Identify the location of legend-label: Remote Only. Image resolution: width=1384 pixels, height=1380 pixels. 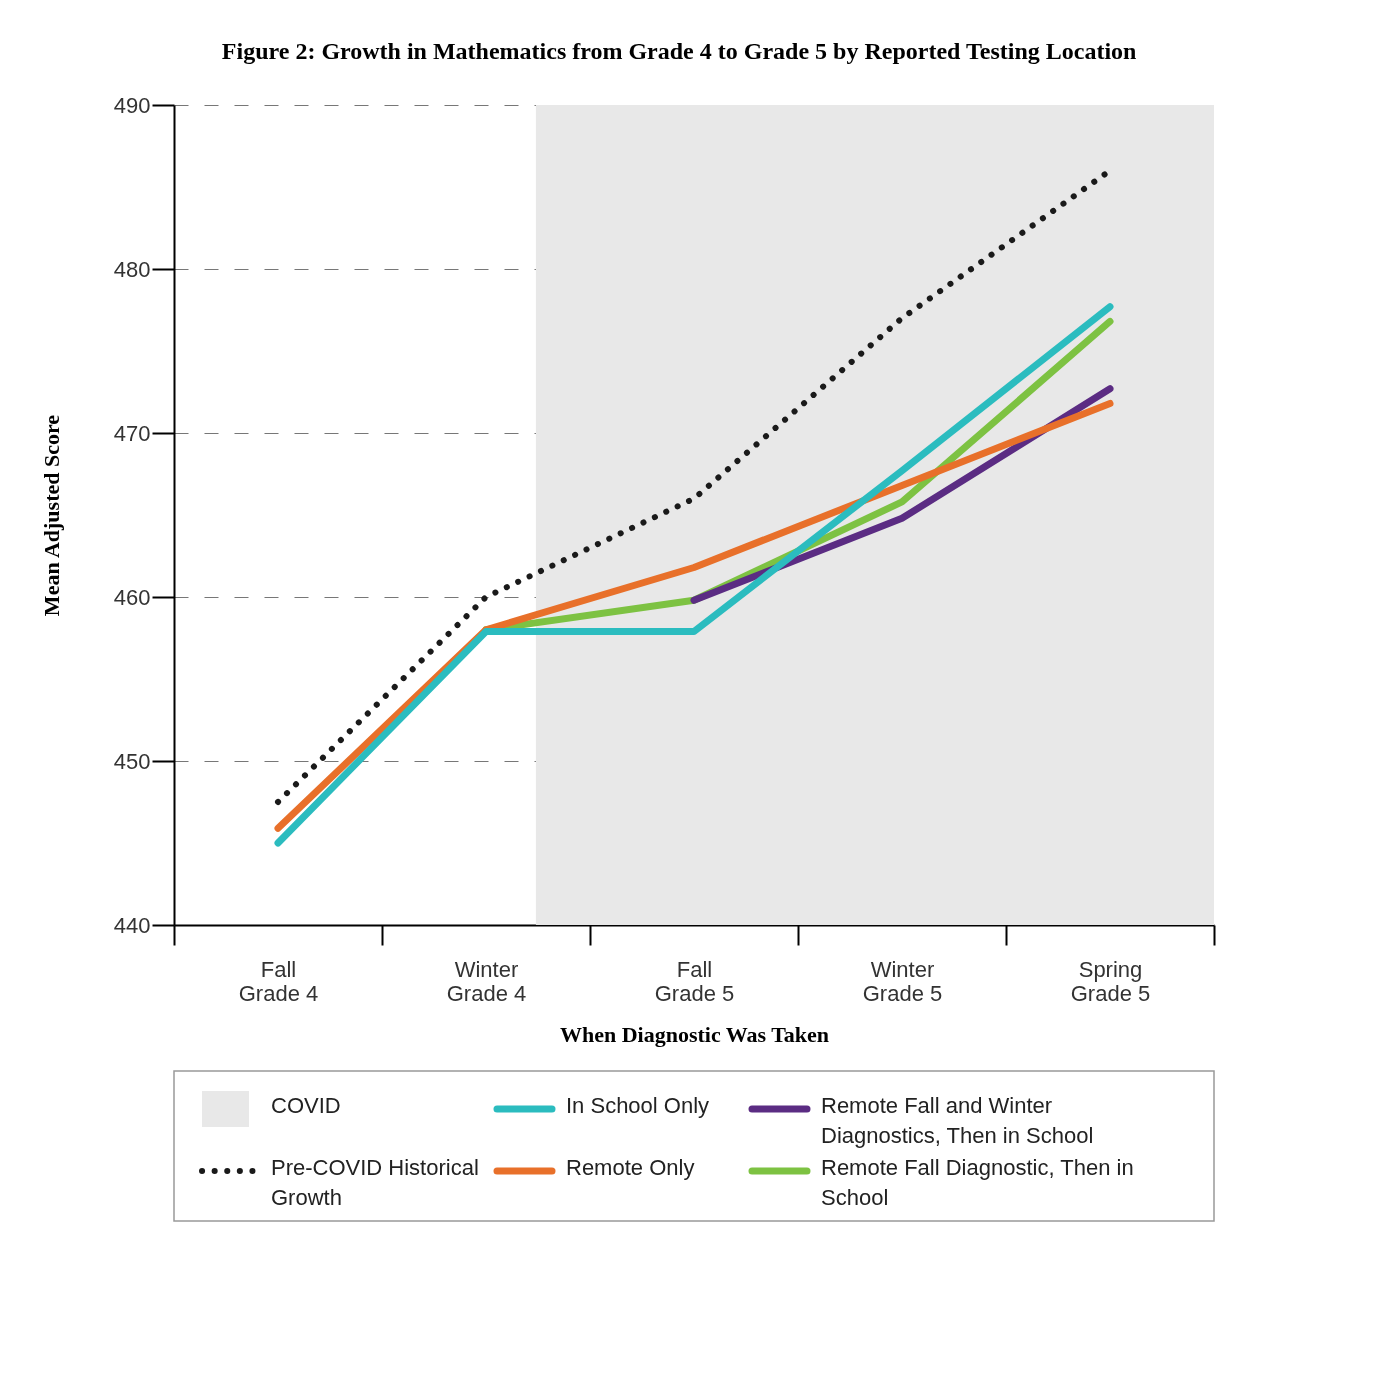
(630, 1167).